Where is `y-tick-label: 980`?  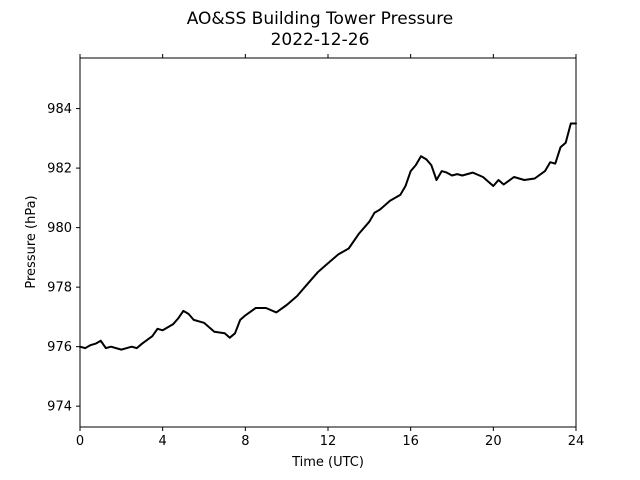 y-tick-label: 980 is located at coordinates (59, 228).